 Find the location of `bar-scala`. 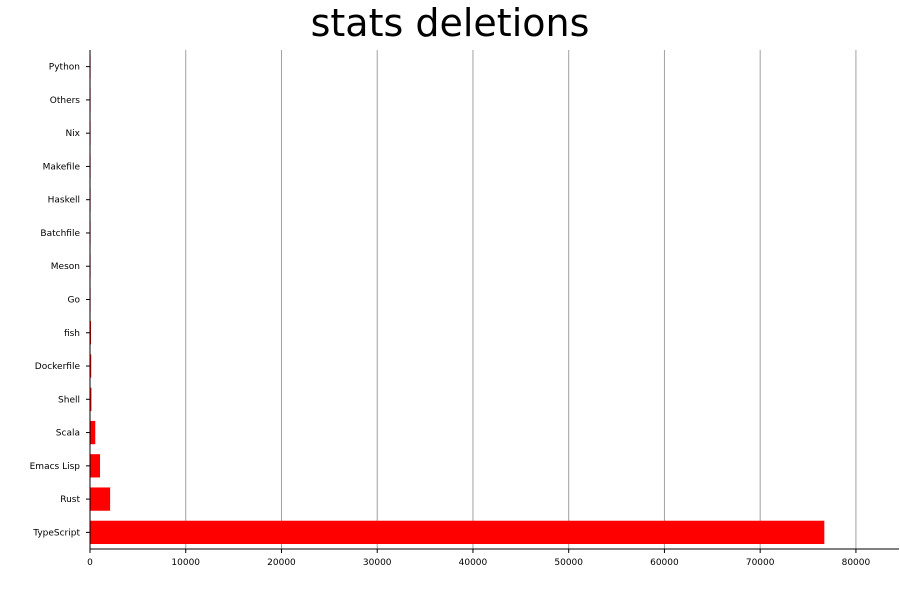

bar-scala is located at coordinates (93, 432).